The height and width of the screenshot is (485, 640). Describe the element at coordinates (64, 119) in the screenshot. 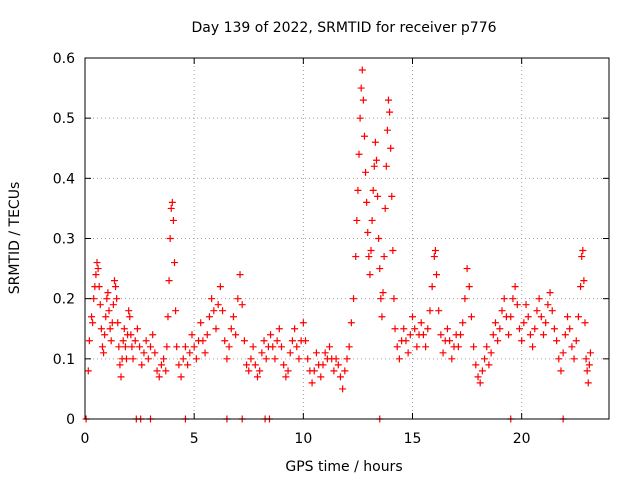

I see `y-tick-label: 0.5` at that location.